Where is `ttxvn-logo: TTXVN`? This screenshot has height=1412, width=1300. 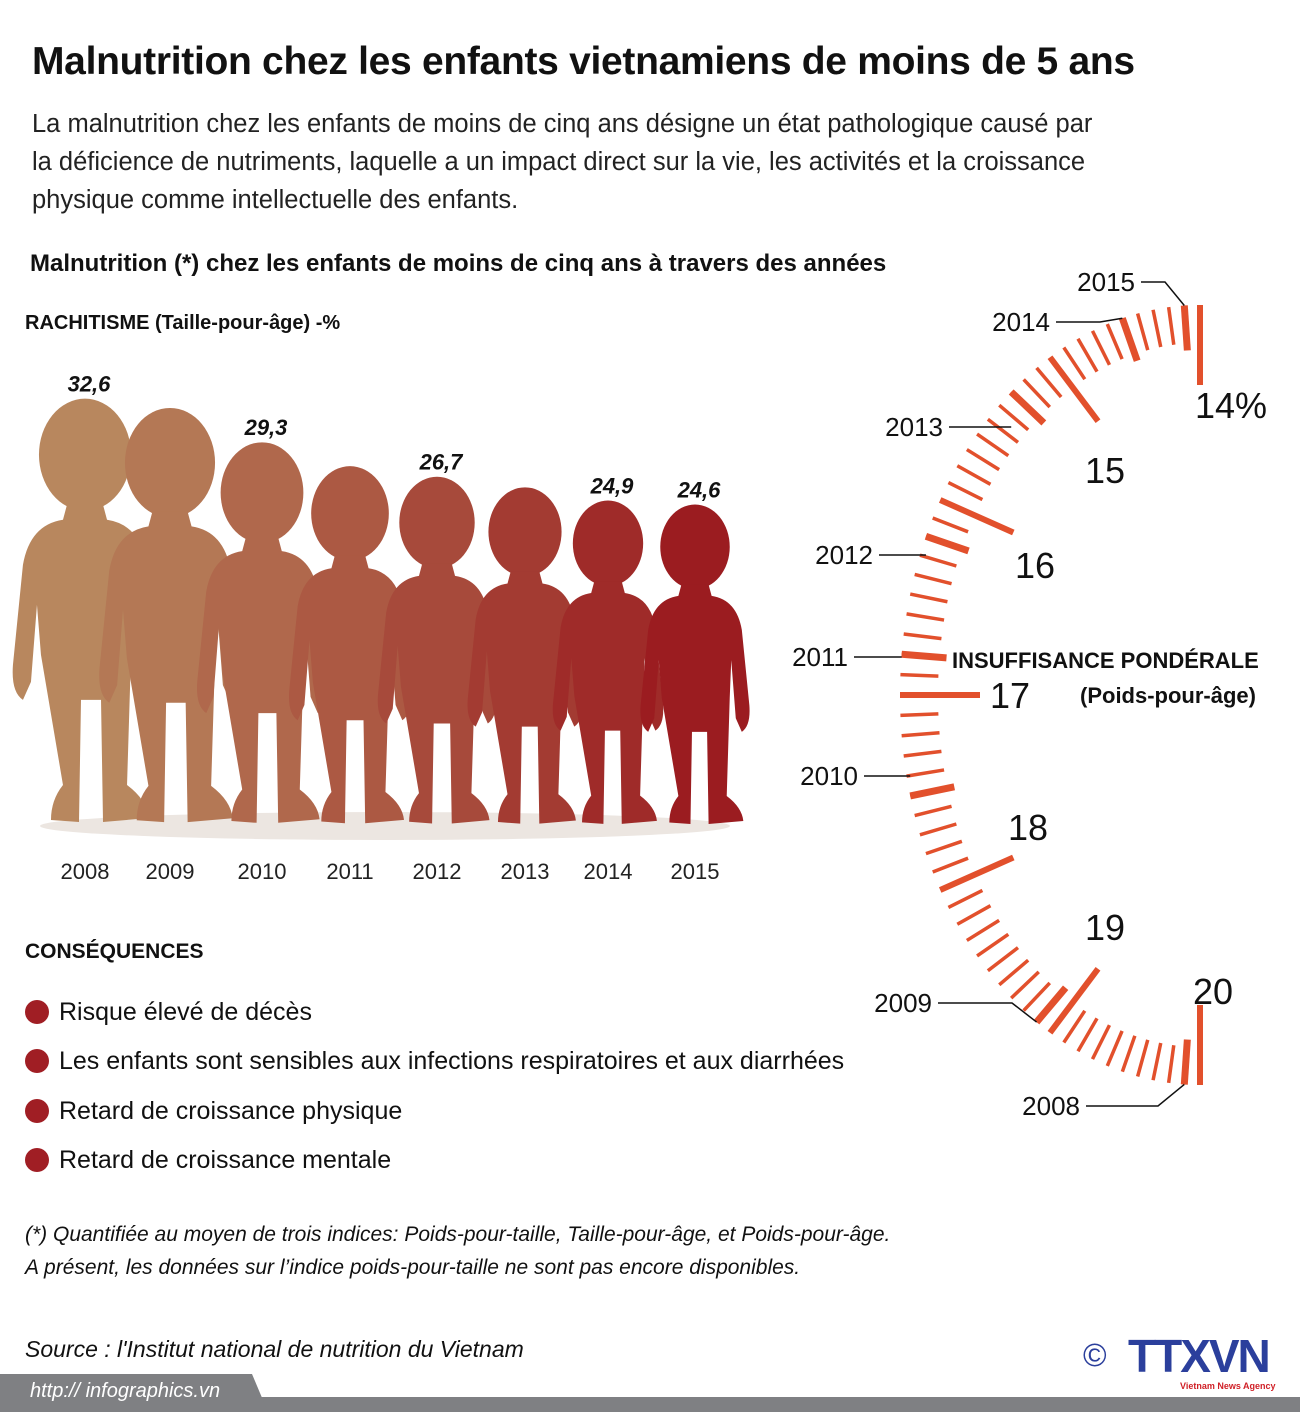 ttxvn-logo: TTXVN is located at coordinates (1199, 1356).